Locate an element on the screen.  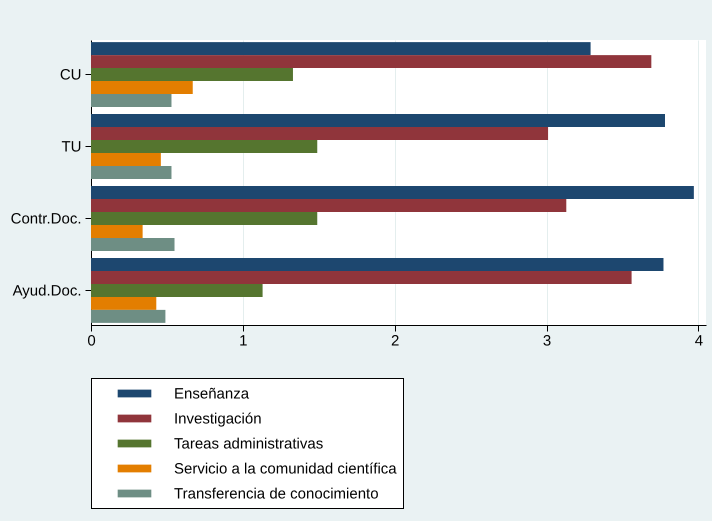
legend-label: Transferencia de conocimiento is located at coordinates (276, 494).